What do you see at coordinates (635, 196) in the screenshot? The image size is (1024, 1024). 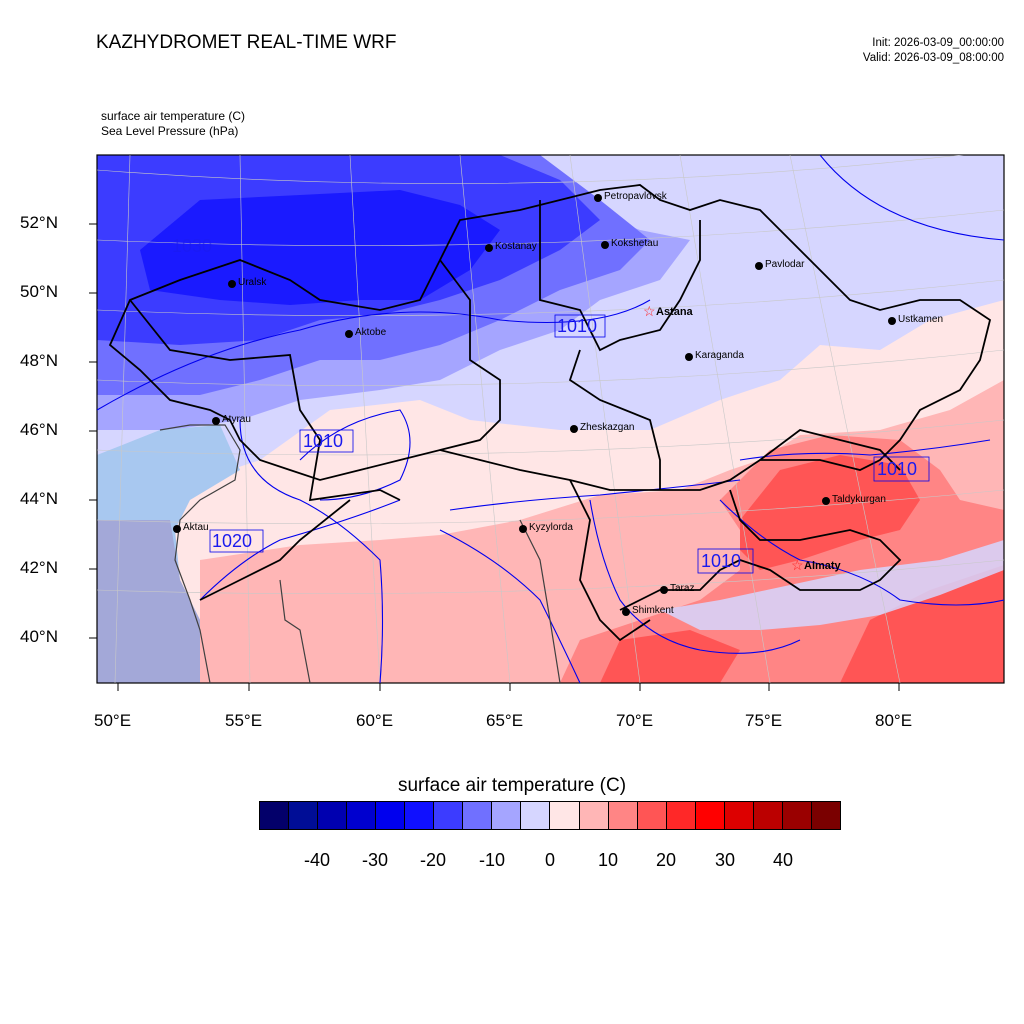 I see `city-label: Petropavlovsk` at bounding box center [635, 196].